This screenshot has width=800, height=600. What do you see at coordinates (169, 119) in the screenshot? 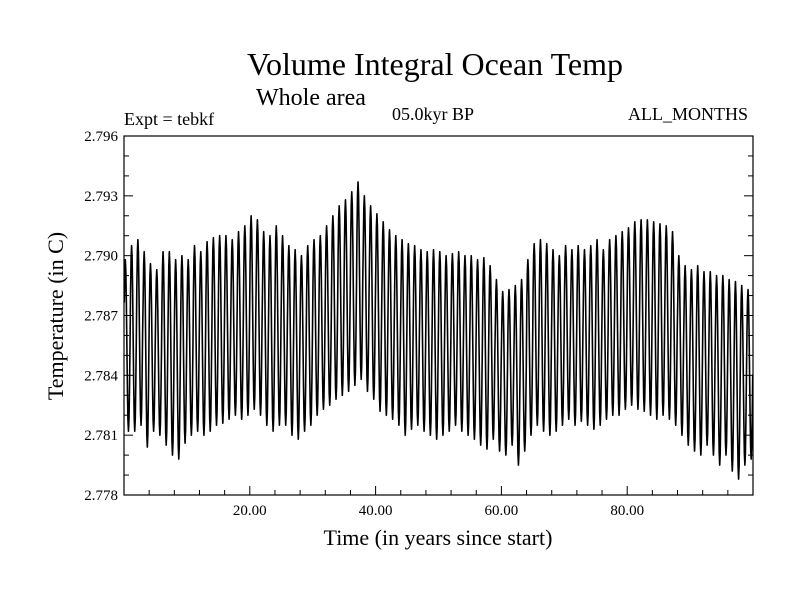
I see `experiment-label: Expt = tebkf` at bounding box center [169, 119].